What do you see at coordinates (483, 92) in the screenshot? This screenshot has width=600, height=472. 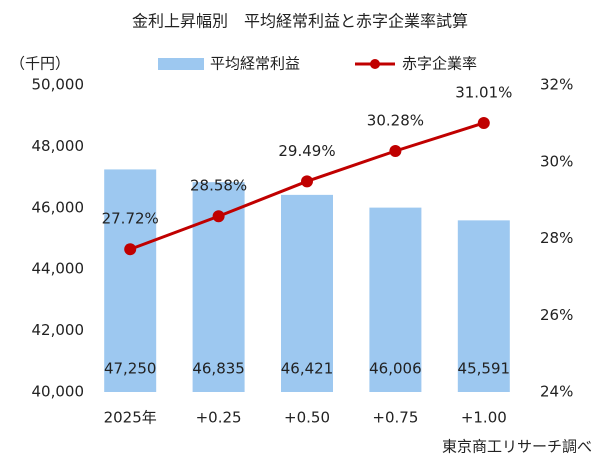 I see `line-value-label: 31.01%` at bounding box center [483, 92].